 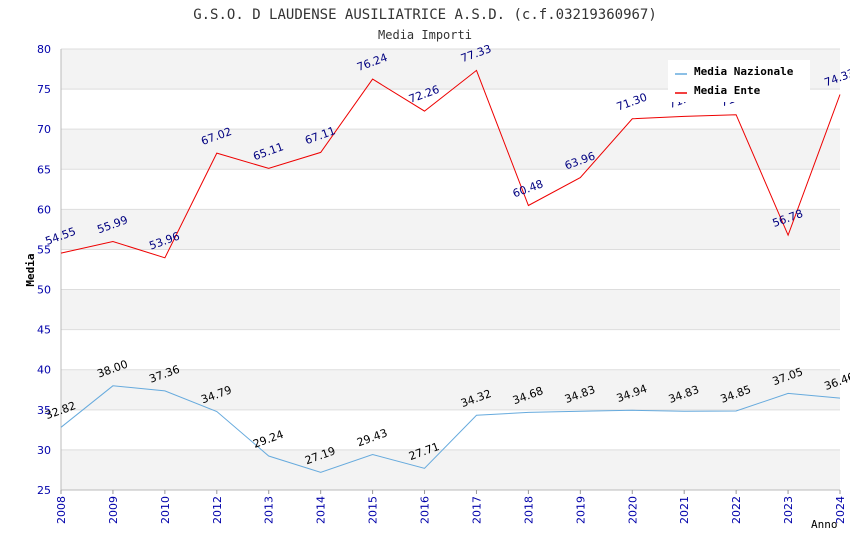 I want to click on data-label: 29.24, so click(x=268, y=439).